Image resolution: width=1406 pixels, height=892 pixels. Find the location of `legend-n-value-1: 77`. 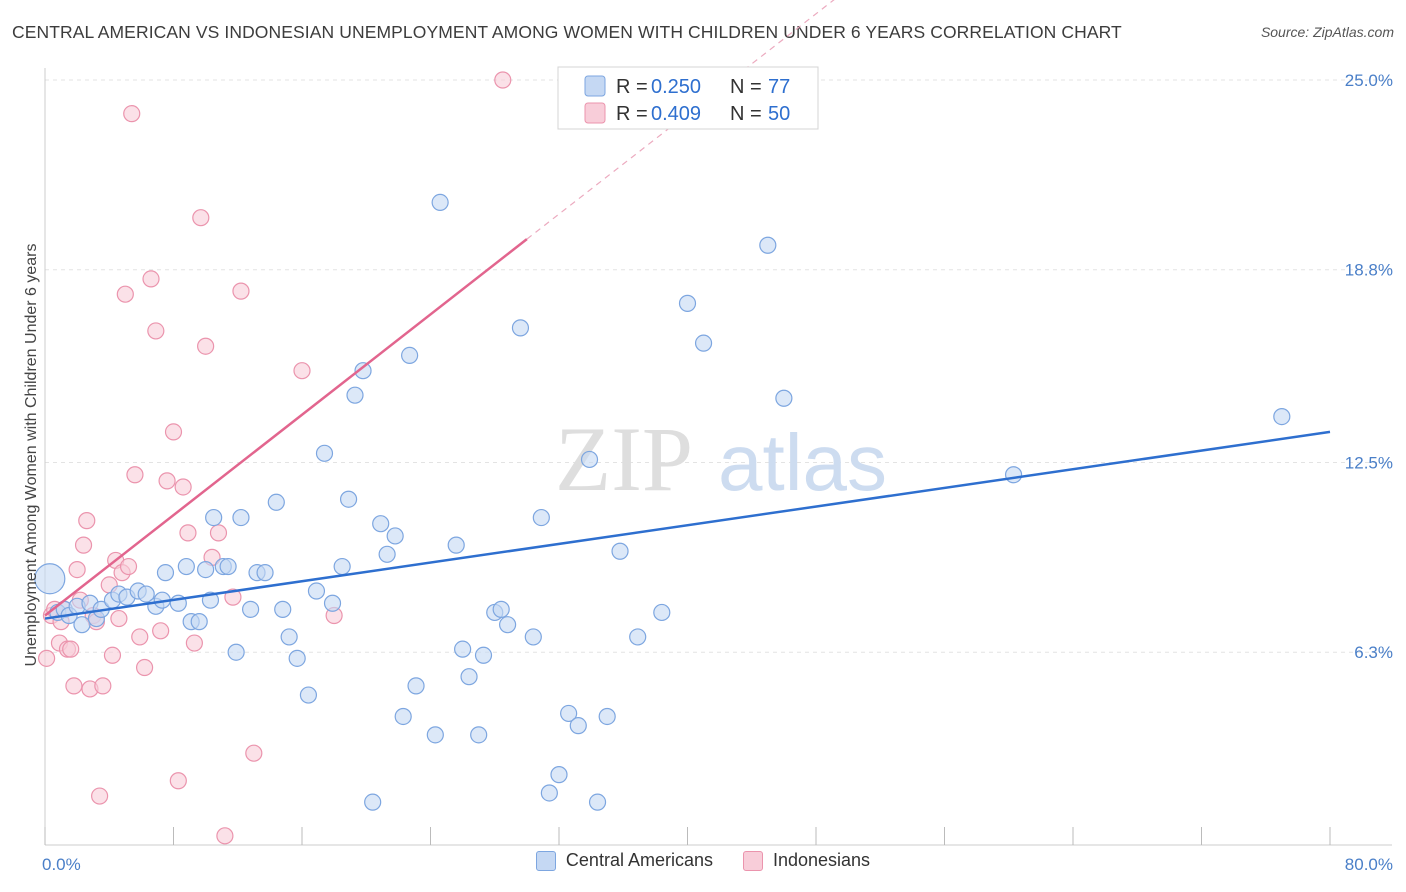

legend-n-value-1: 77 is located at coordinates (779, 87).